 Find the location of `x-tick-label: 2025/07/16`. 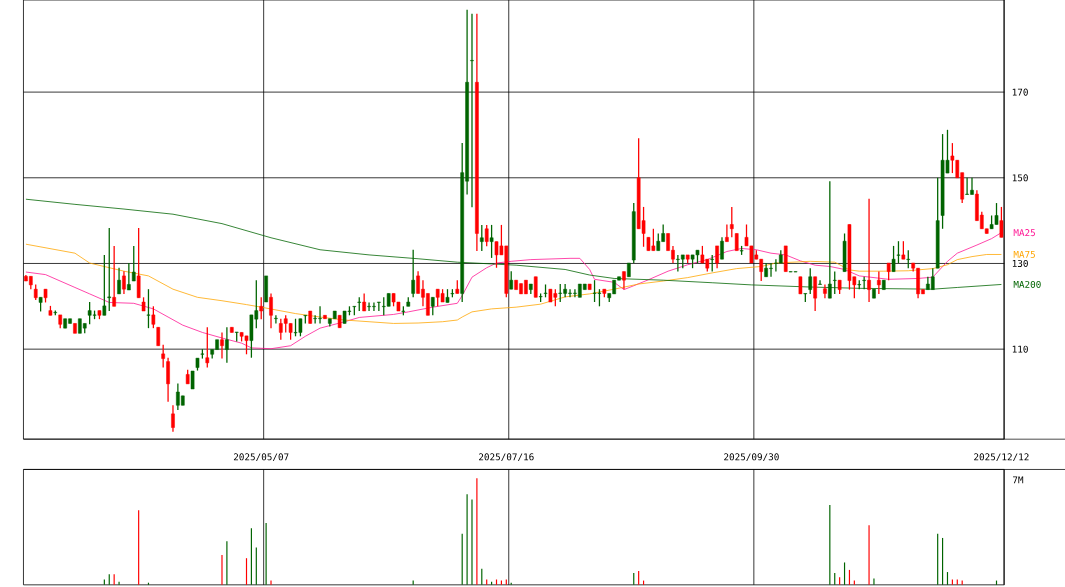

x-tick-label: 2025/07/16 is located at coordinates (506, 457).